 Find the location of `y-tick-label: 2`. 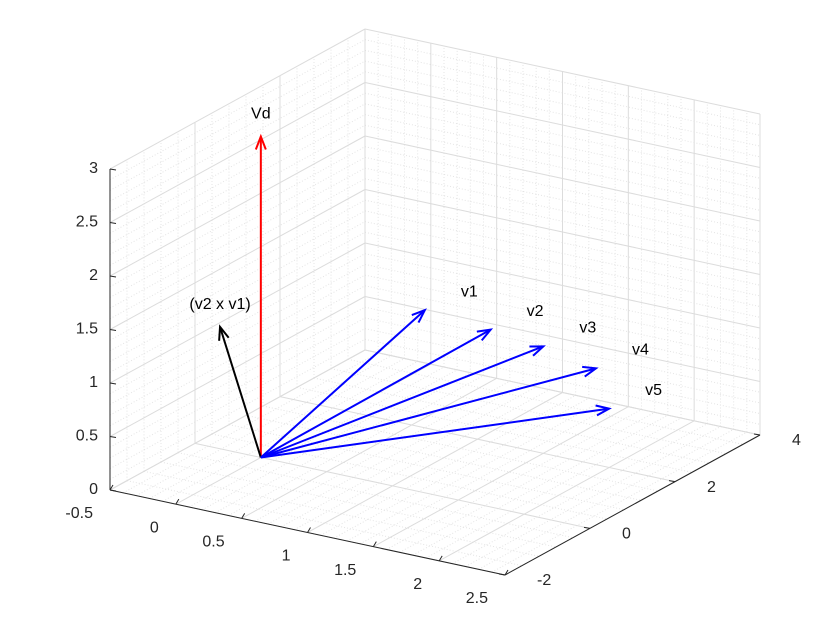

y-tick-label: 2 is located at coordinates (711, 487).